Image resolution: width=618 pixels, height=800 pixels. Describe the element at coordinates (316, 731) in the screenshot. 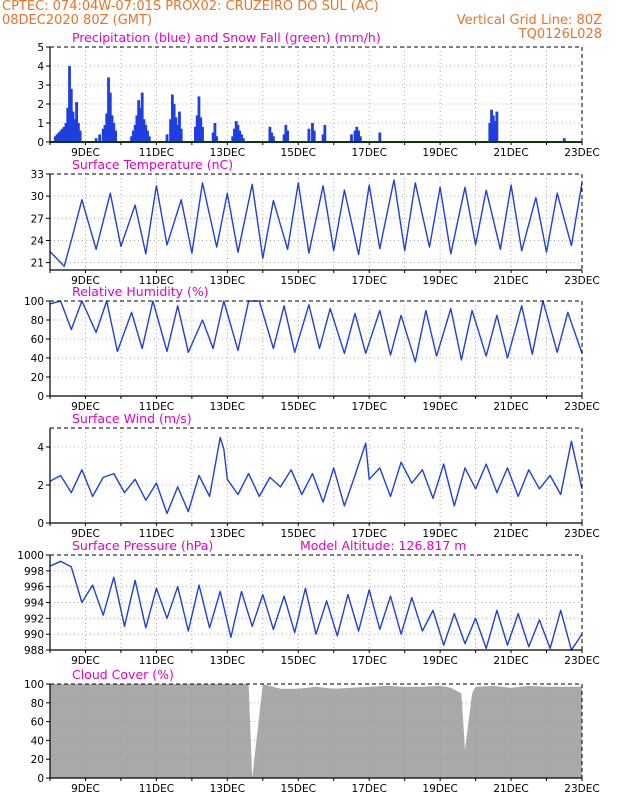

I see `cloud-cover-area` at that location.